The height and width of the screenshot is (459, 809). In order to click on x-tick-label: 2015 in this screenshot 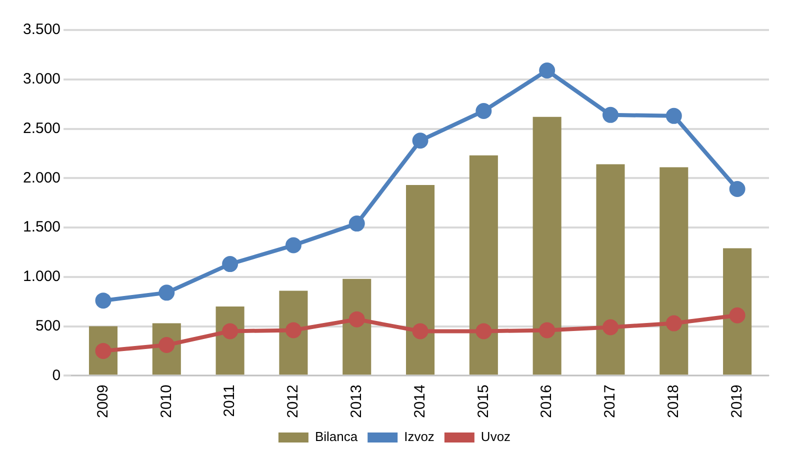, I will do `click(483, 401)`.